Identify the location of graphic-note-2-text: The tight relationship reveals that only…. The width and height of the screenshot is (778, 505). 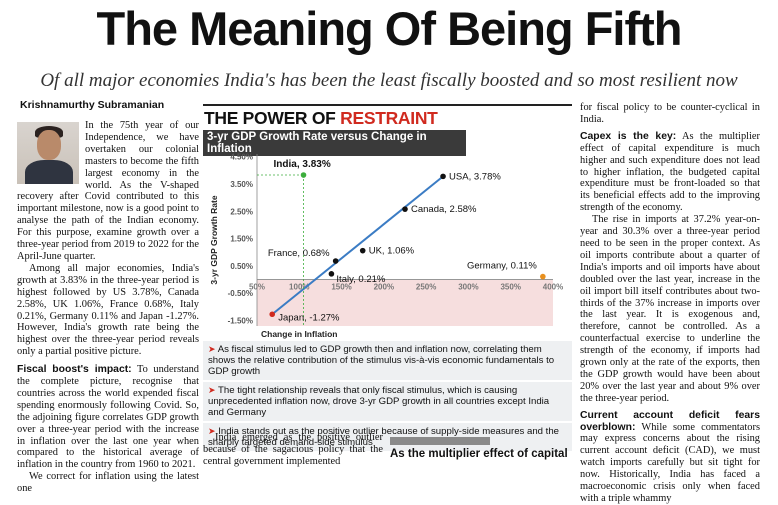
(379, 401).